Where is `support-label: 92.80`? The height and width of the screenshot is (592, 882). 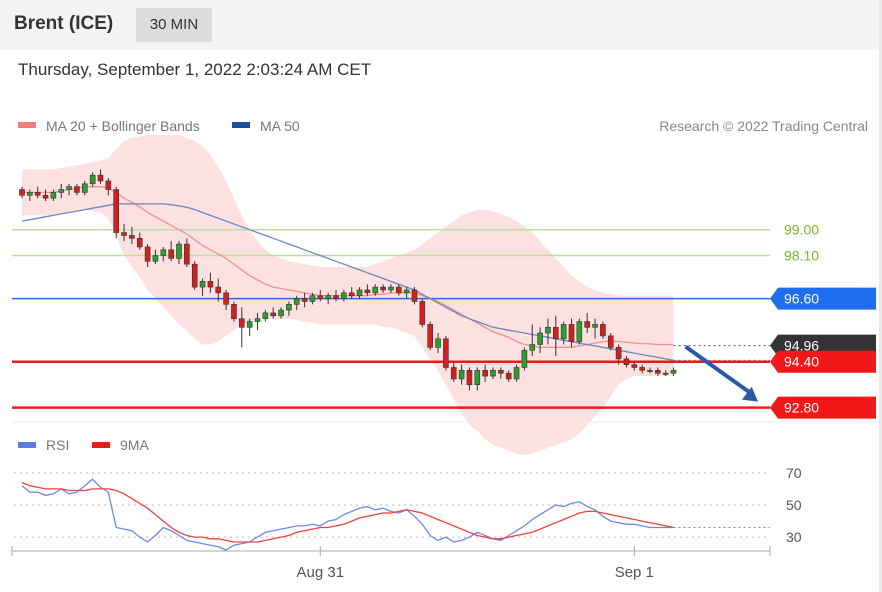 support-label: 92.80 is located at coordinates (801, 408).